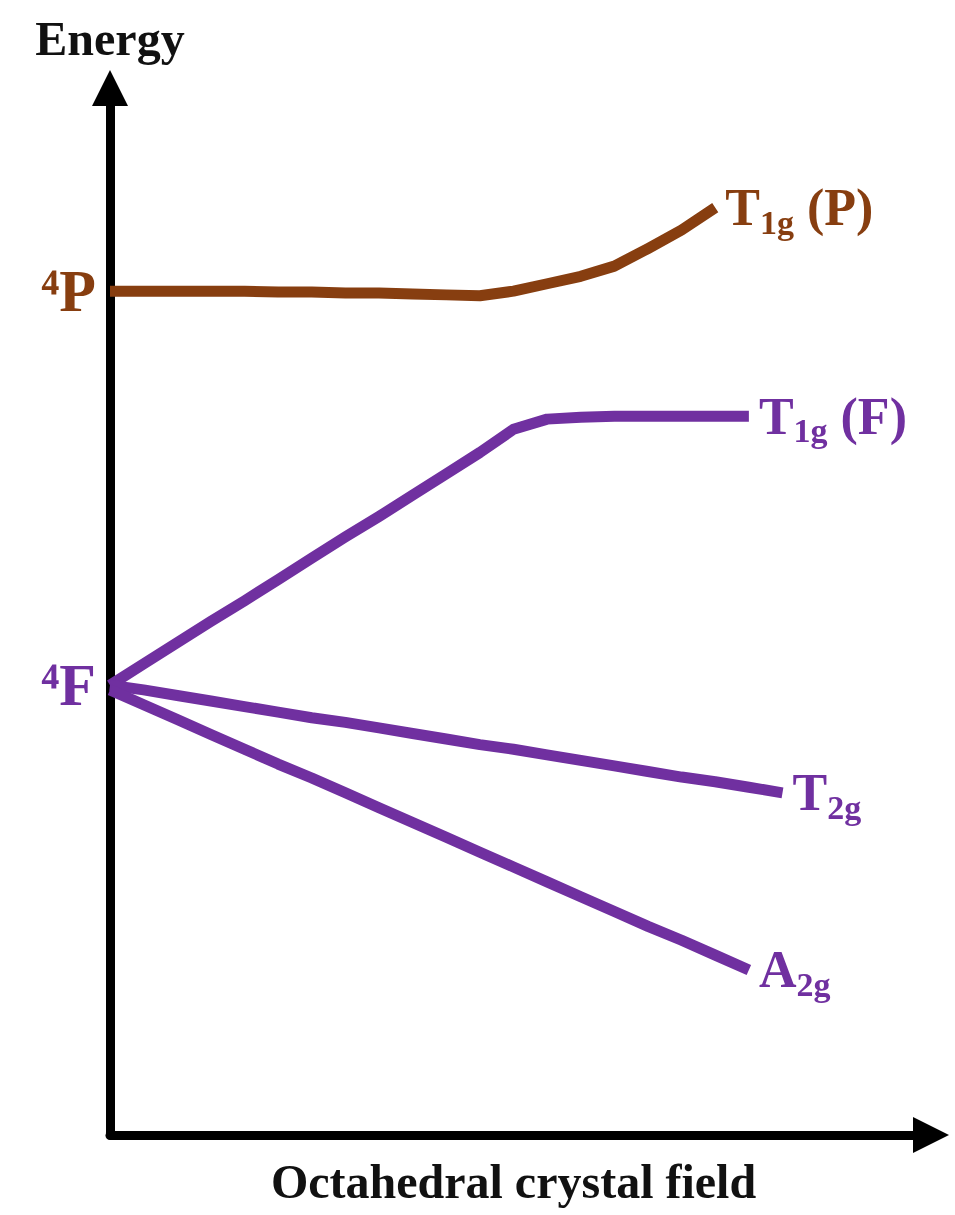  Describe the element at coordinates (68, 291) in the screenshot. I see `text: ⁴P` at that location.